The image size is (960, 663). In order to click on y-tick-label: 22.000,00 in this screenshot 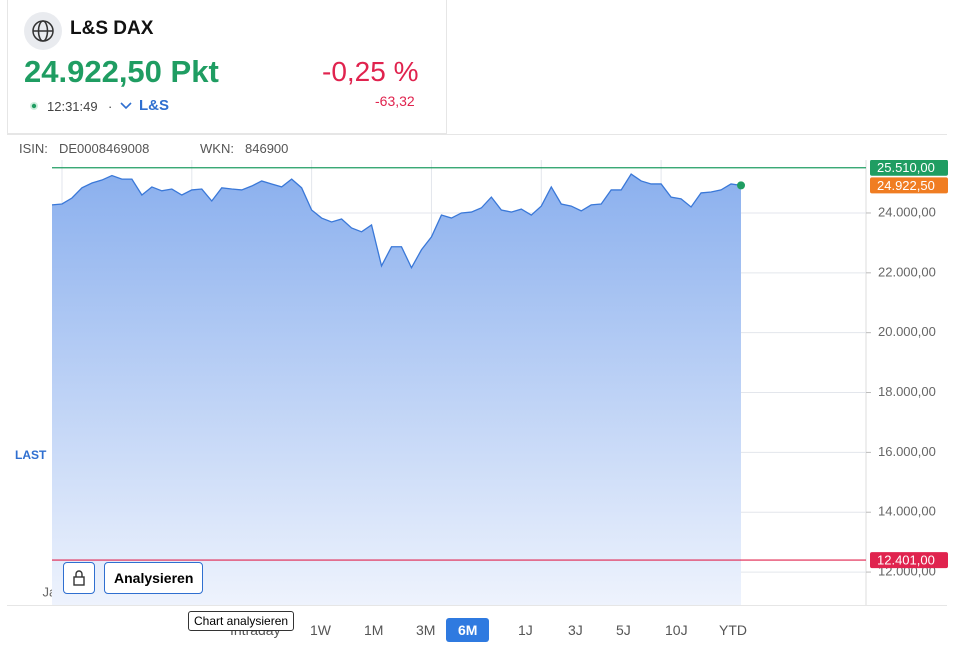, I will do `click(907, 271)`.